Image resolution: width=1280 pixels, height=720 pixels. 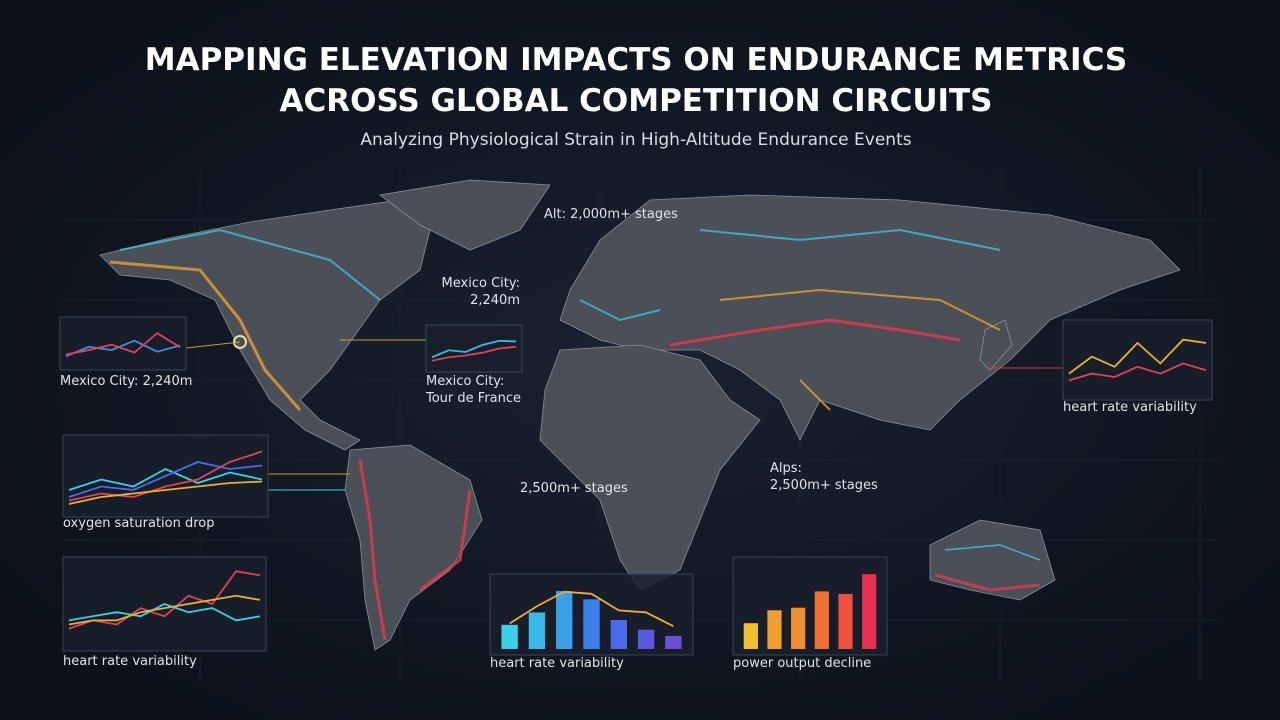 What do you see at coordinates (786, 468) in the screenshot?
I see `map-label: Alps:` at bounding box center [786, 468].